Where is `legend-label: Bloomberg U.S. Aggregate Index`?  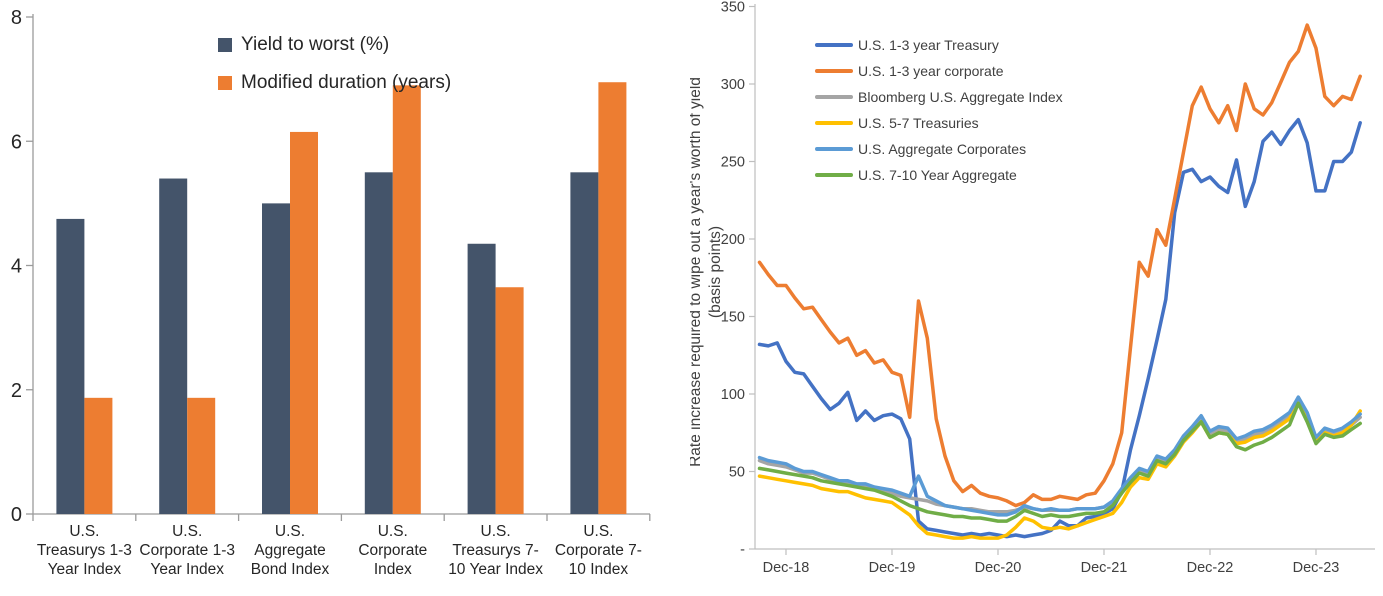 legend-label: Bloomberg U.S. Aggregate Index is located at coordinates (960, 97).